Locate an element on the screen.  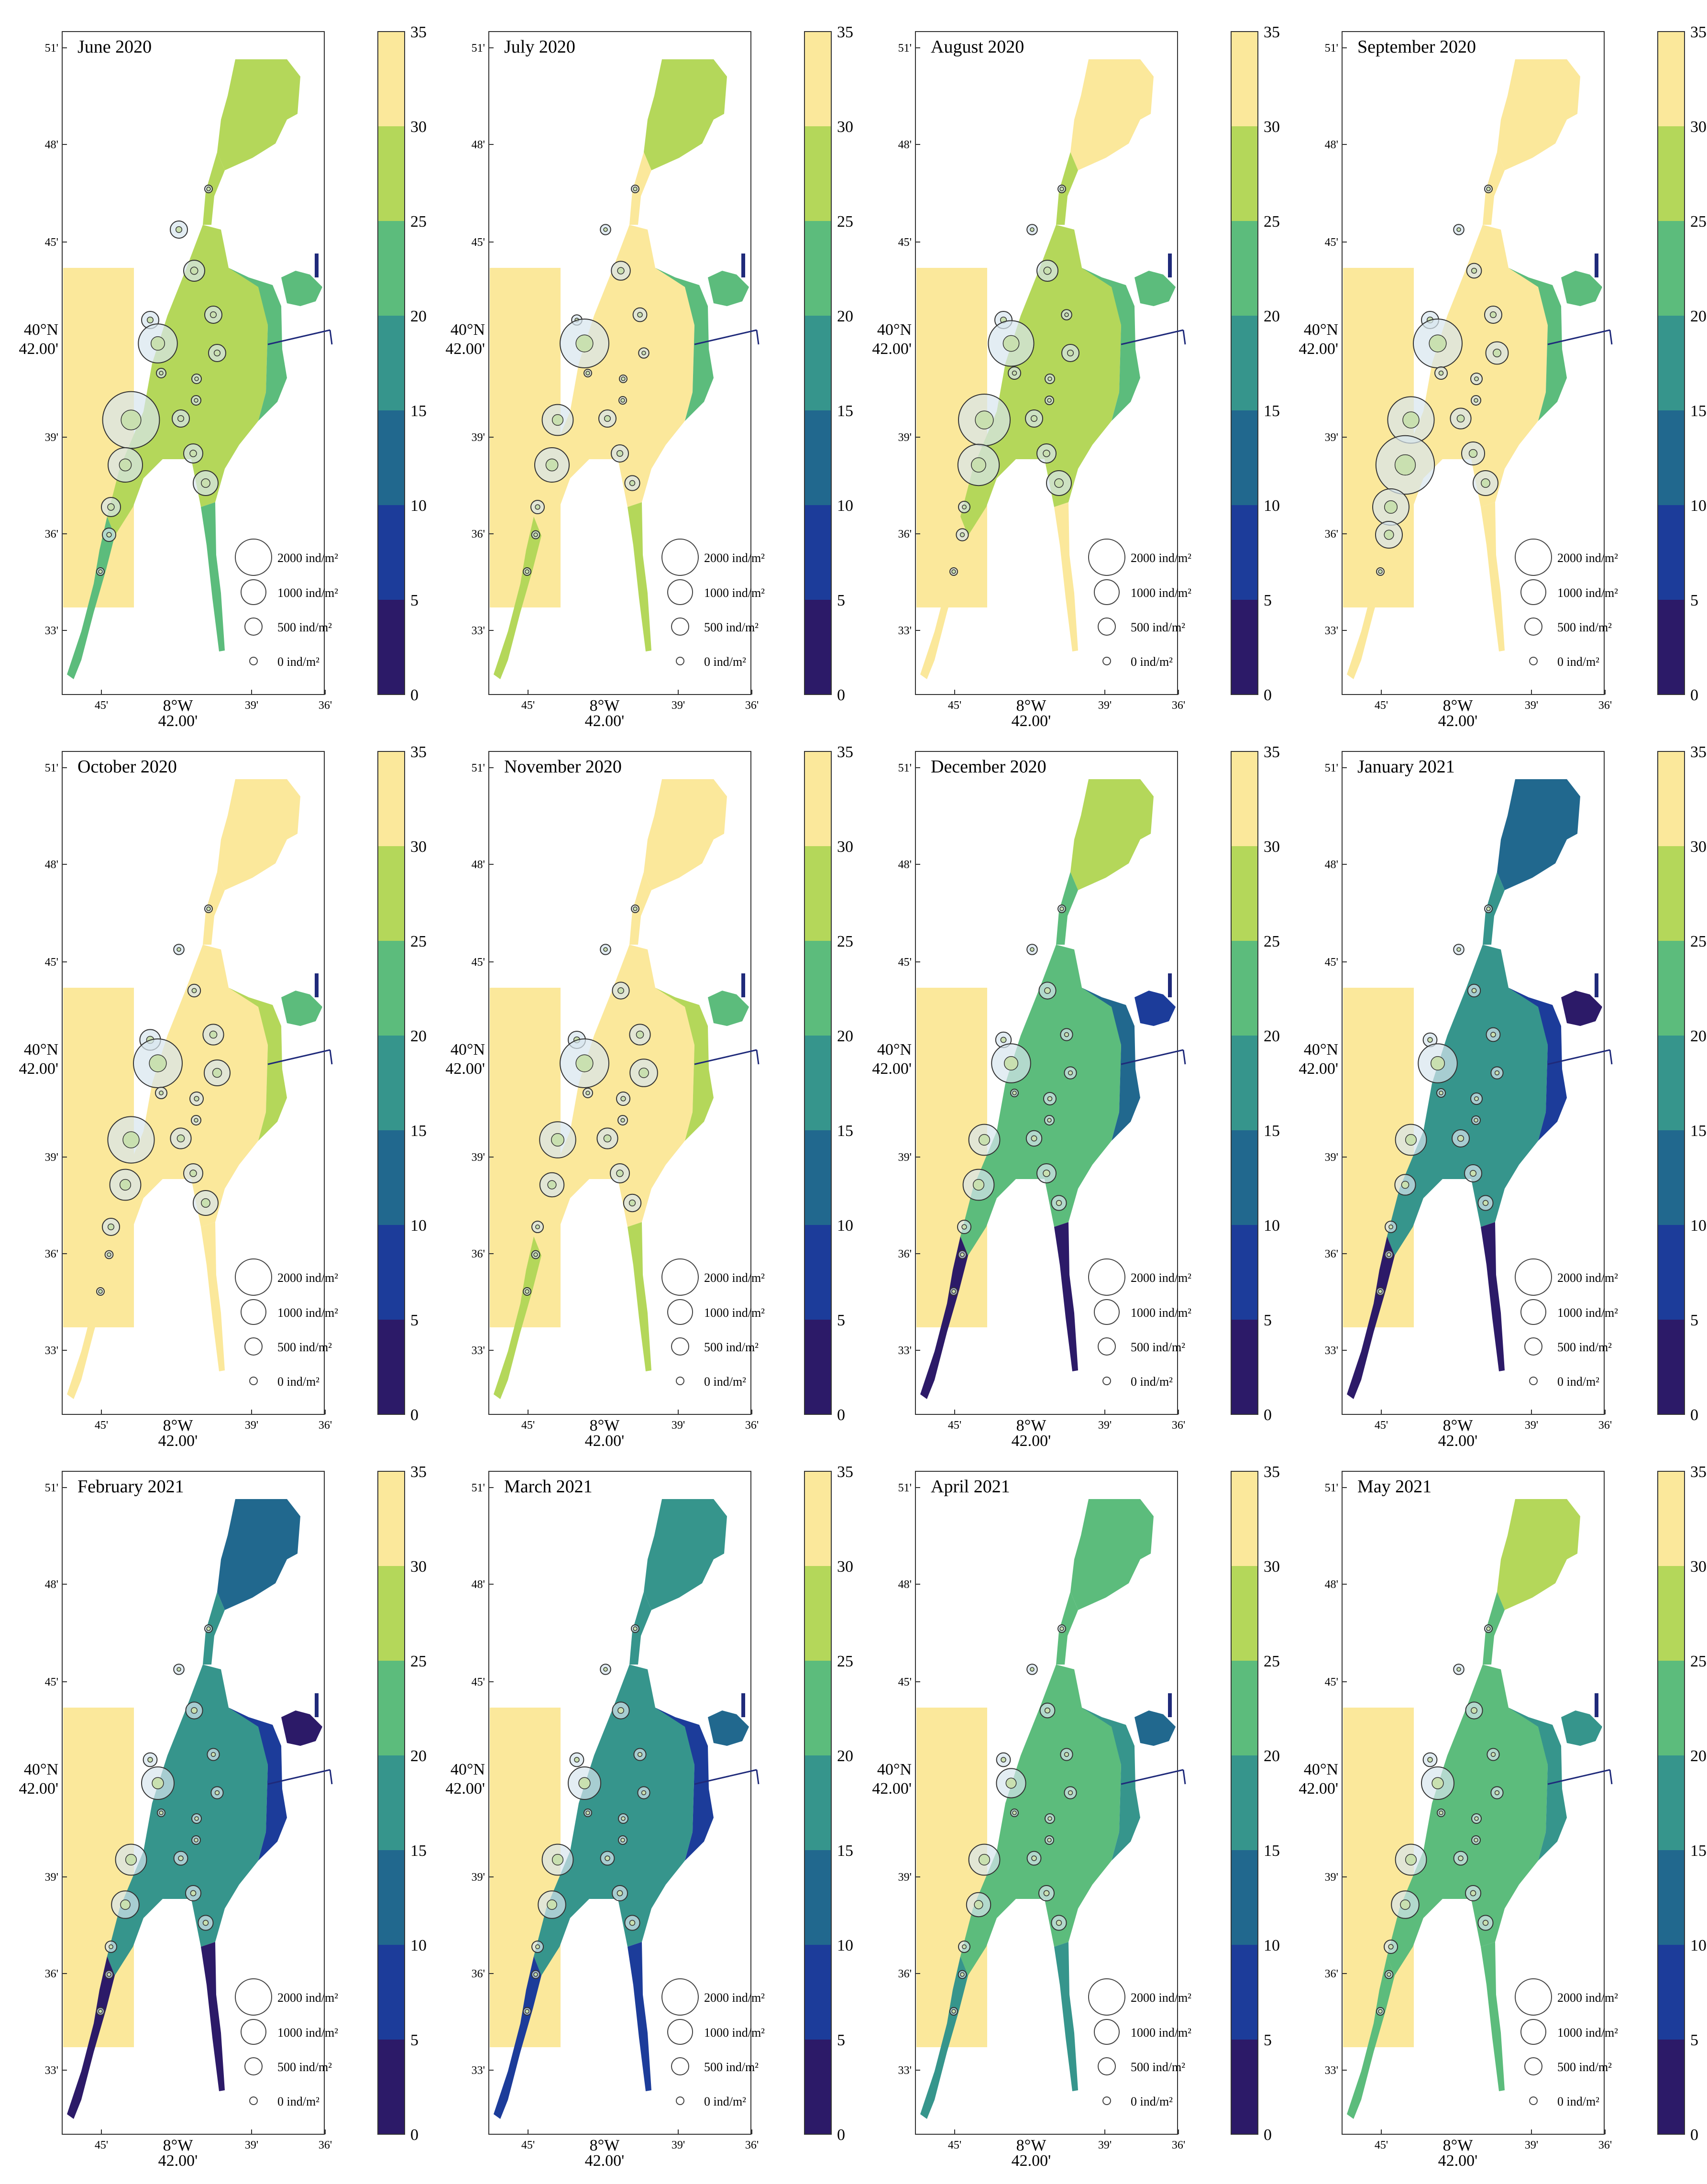
y-tick-label: 48' is located at coordinates (905, 1584).